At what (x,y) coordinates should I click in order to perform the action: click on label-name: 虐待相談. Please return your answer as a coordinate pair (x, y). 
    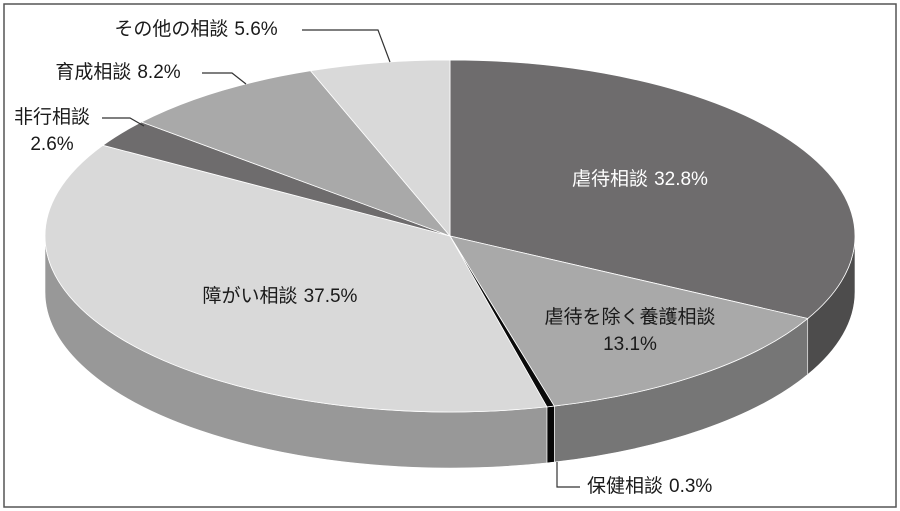
    Looking at the image, I should click on (610, 179).